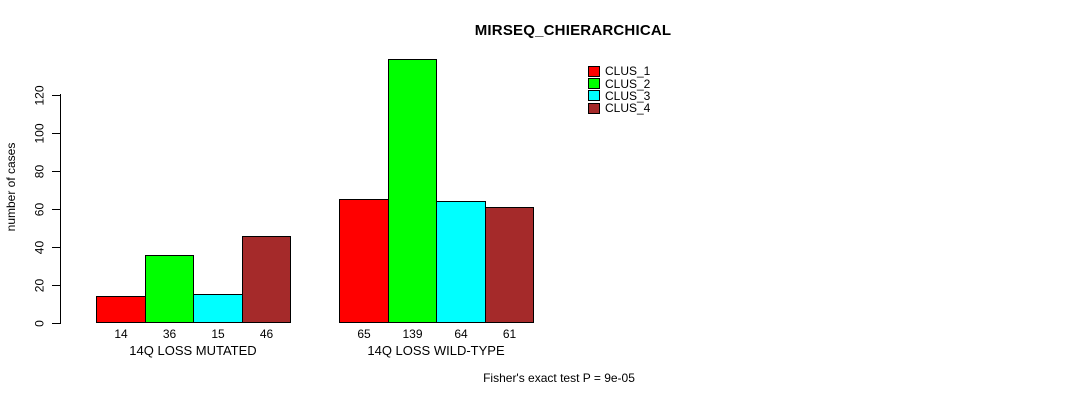 The width and height of the screenshot is (1090, 400). What do you see at coordinates (39, 323) in the screenshot?
I see `y-tick-label: 0` at bounding box center [39, 323].